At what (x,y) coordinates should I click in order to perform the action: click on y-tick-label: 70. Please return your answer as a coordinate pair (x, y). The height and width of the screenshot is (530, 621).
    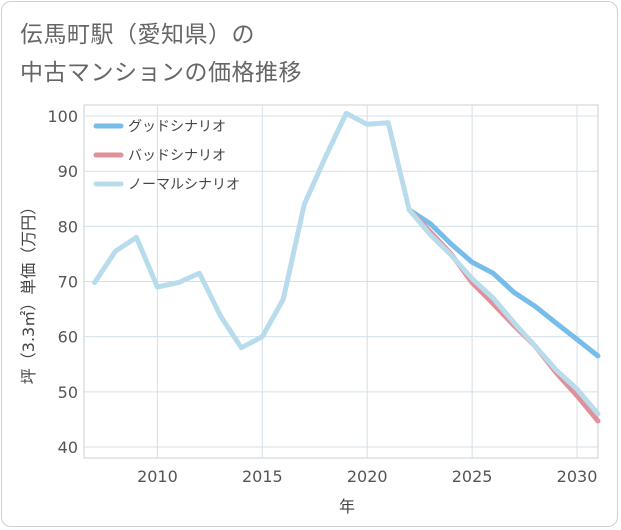
    Looking at the image, I should click on (68, 282).